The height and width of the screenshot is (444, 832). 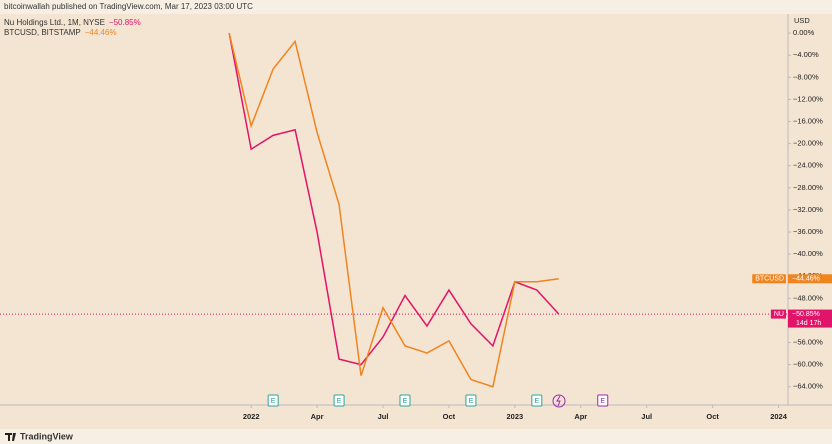 I want to click on y-tick-label: −24.00%, so click(x=808, y=165).